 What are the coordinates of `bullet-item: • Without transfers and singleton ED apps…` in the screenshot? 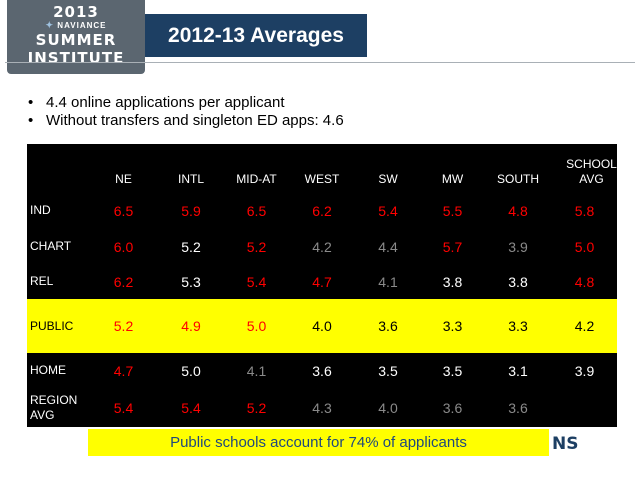 It's located at (186, 121).